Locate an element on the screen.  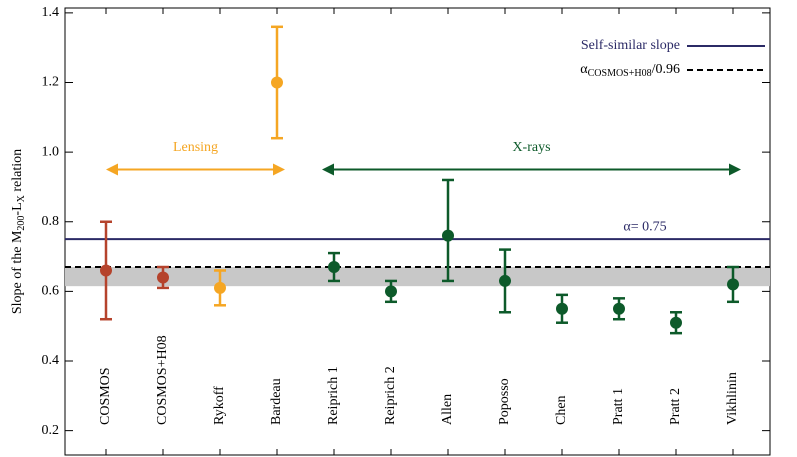
annotation: α= 0.75 is located at coordinates (644, 226).